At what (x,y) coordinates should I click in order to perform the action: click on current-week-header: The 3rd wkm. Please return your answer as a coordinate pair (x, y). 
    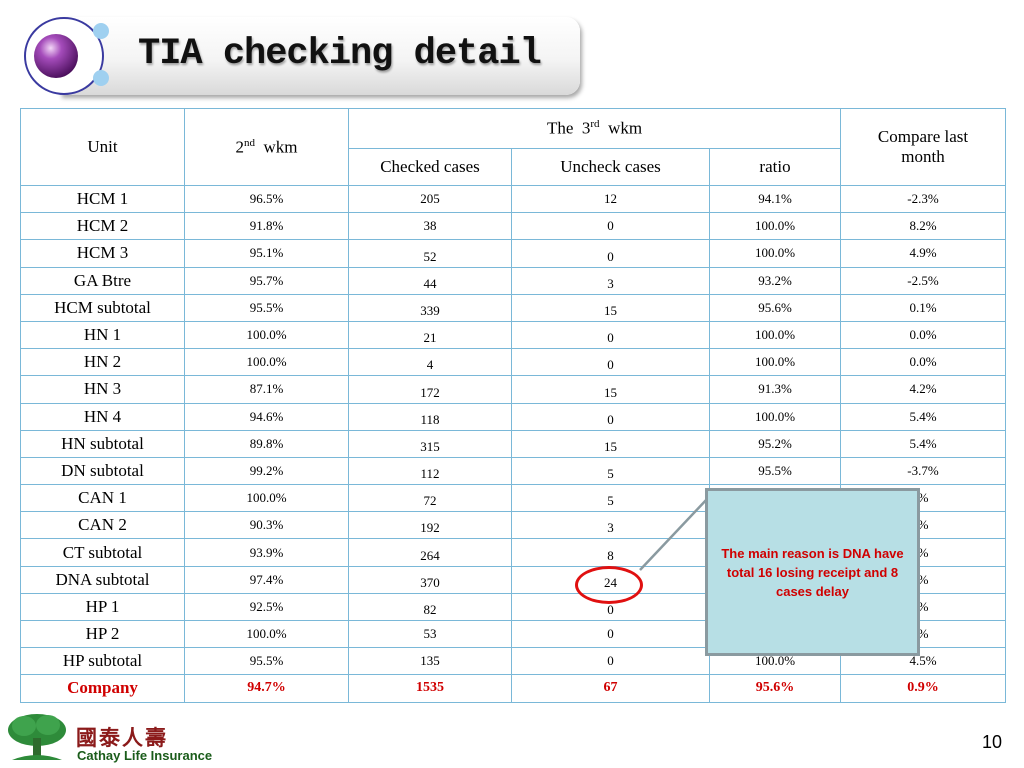
    Looking at the image, I should click on (594, 128).